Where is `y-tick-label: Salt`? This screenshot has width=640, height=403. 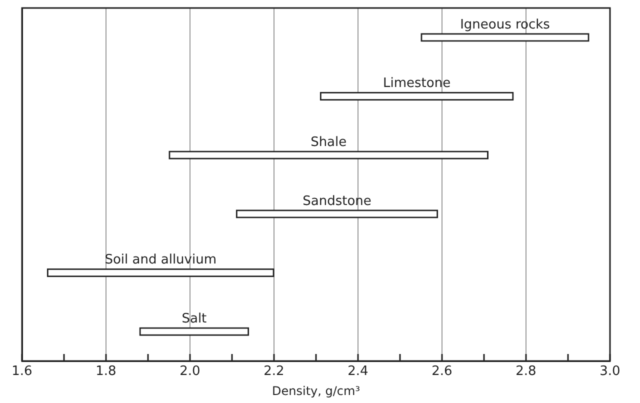 y-tick-label: Salt is located at coordinates (194, 318).